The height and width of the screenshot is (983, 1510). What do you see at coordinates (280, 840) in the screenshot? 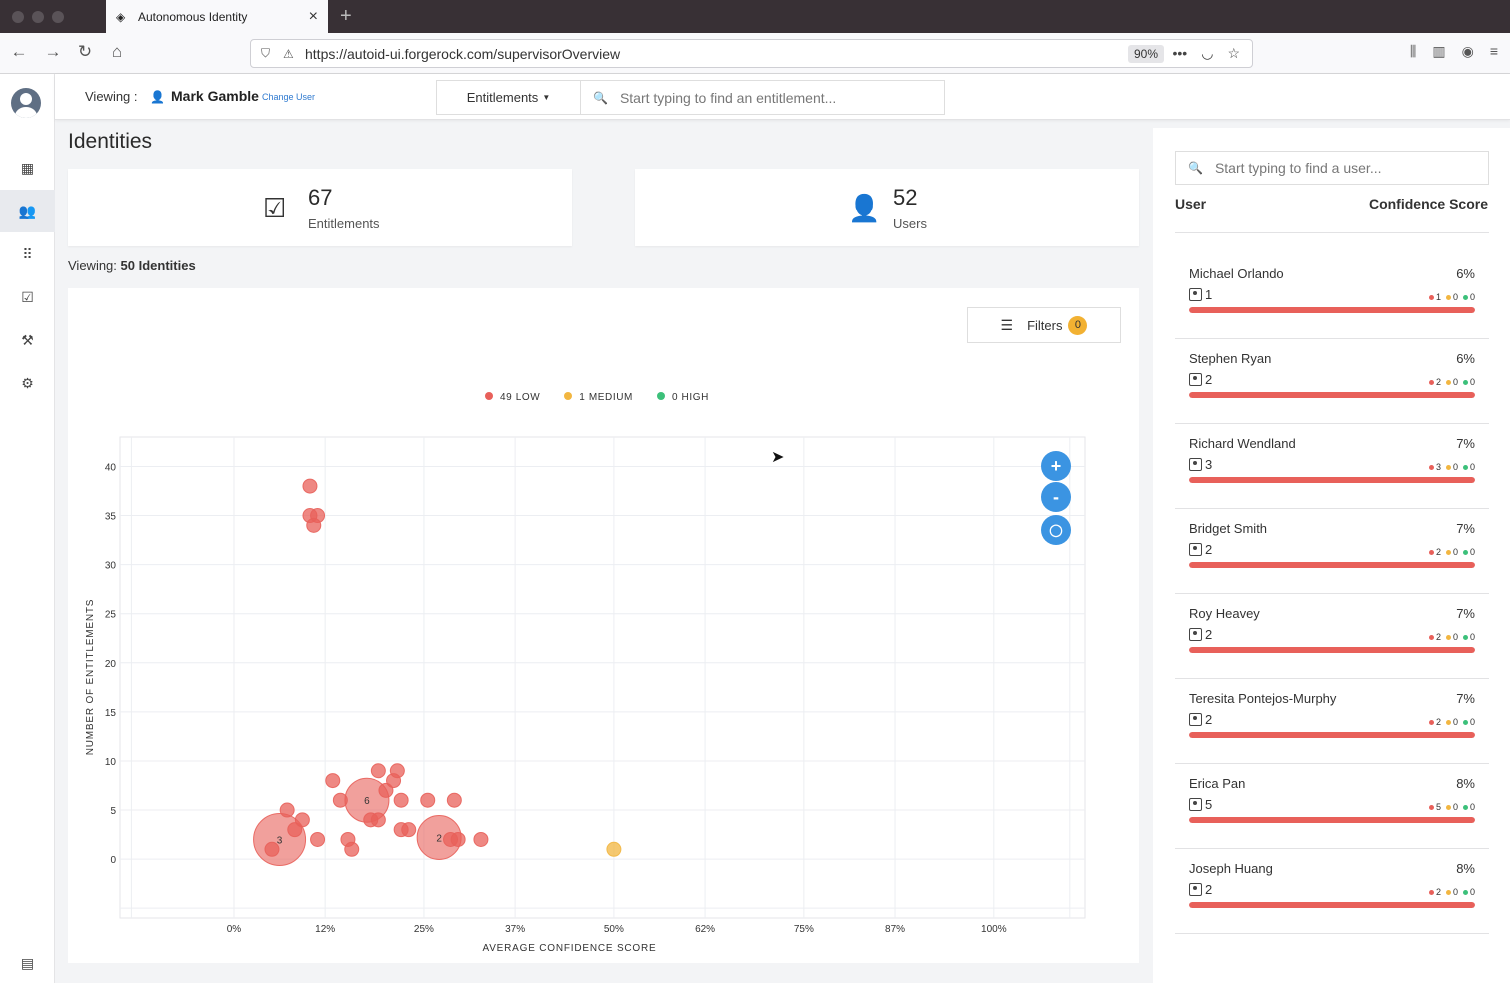
I see `bubble-label: 3` at bounding box center [280, 840].